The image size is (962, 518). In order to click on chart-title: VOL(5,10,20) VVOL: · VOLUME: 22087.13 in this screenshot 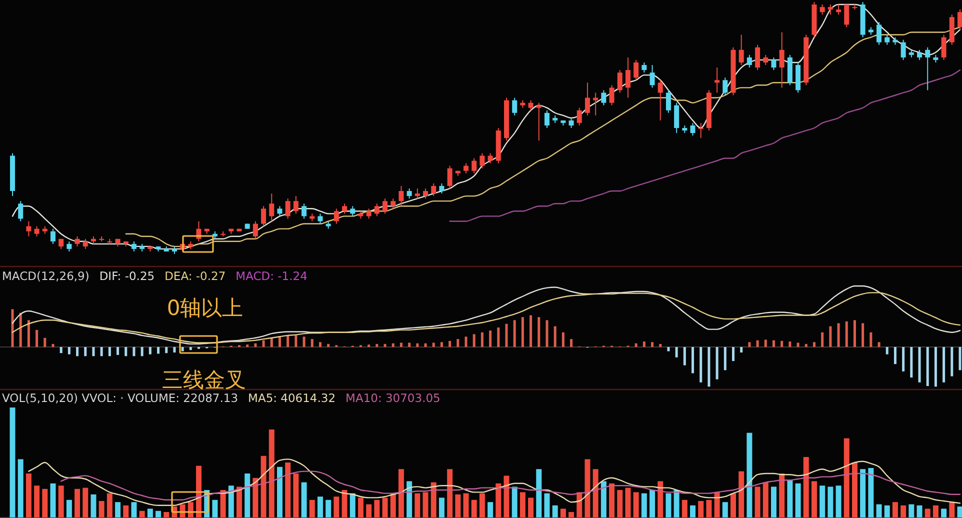, I will do `click(120, 398)`.